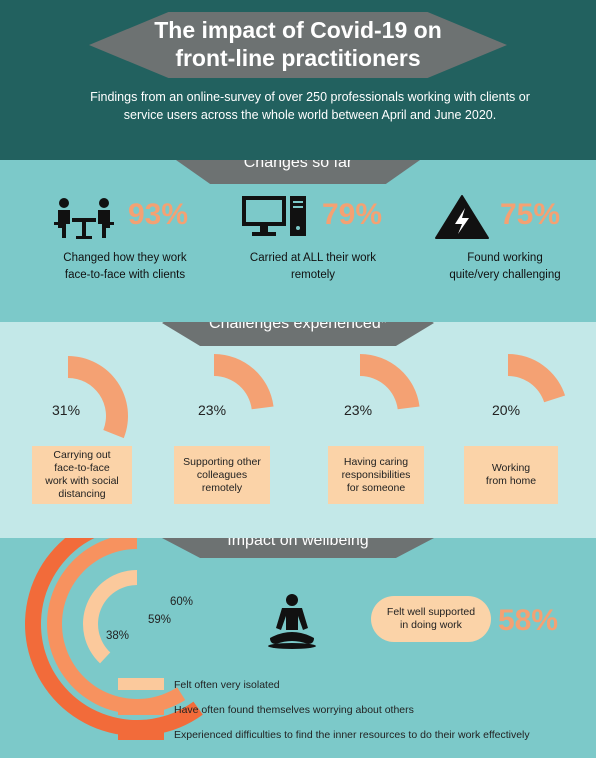 The width and height of the screenshot is (596, 758). What do you see at coordinates (222, 461) in the screenshot?
I see `challenge-label-2-line-1: Supporting other` at bounding box center [222, 461].